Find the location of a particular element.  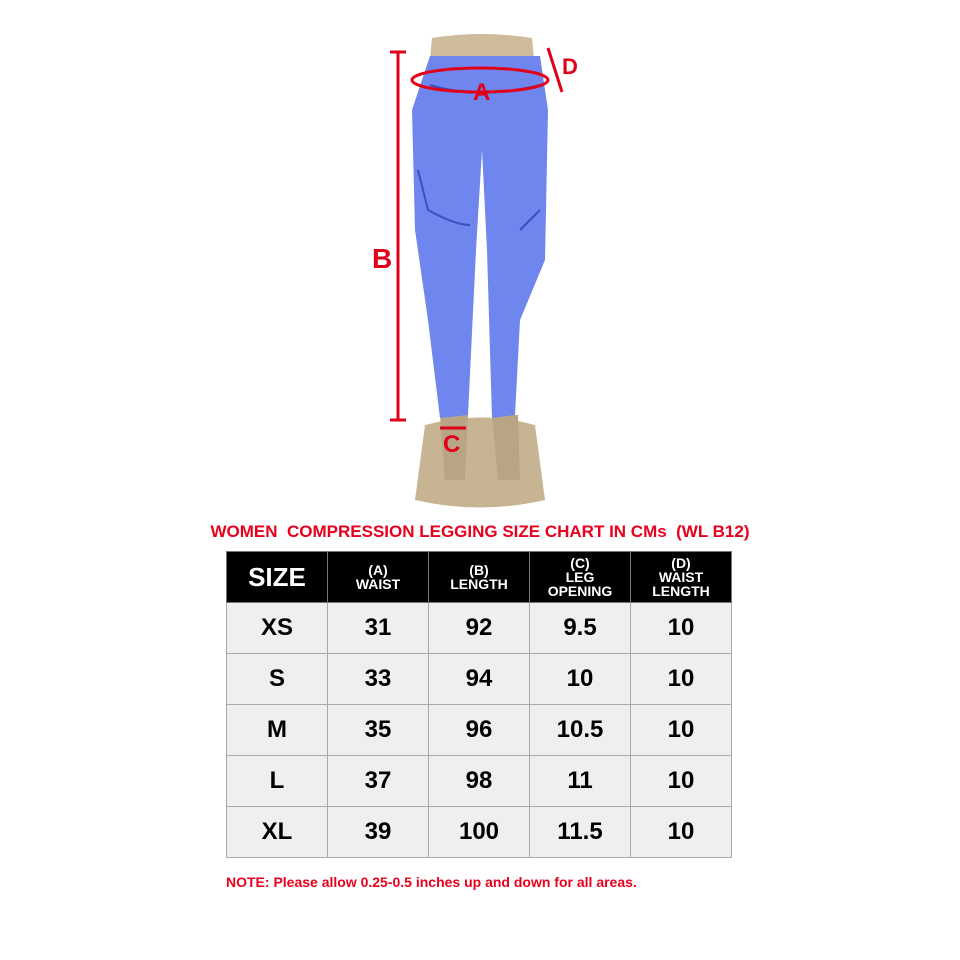

header-letter: (C) is located at coordinates (580, 563).